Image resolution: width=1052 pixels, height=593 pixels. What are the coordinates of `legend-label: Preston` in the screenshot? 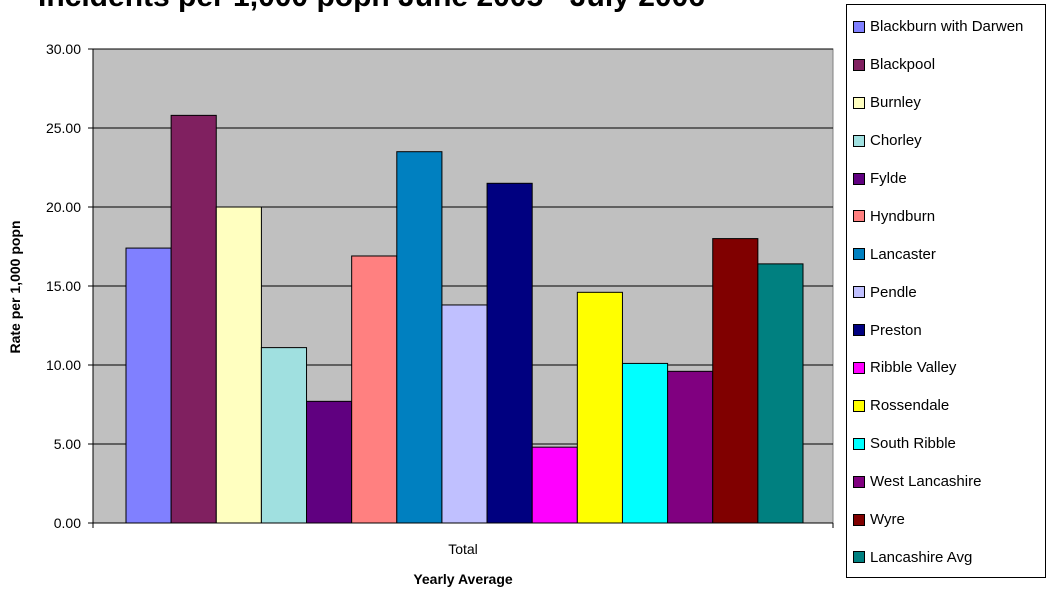 It's located at (896, 330).